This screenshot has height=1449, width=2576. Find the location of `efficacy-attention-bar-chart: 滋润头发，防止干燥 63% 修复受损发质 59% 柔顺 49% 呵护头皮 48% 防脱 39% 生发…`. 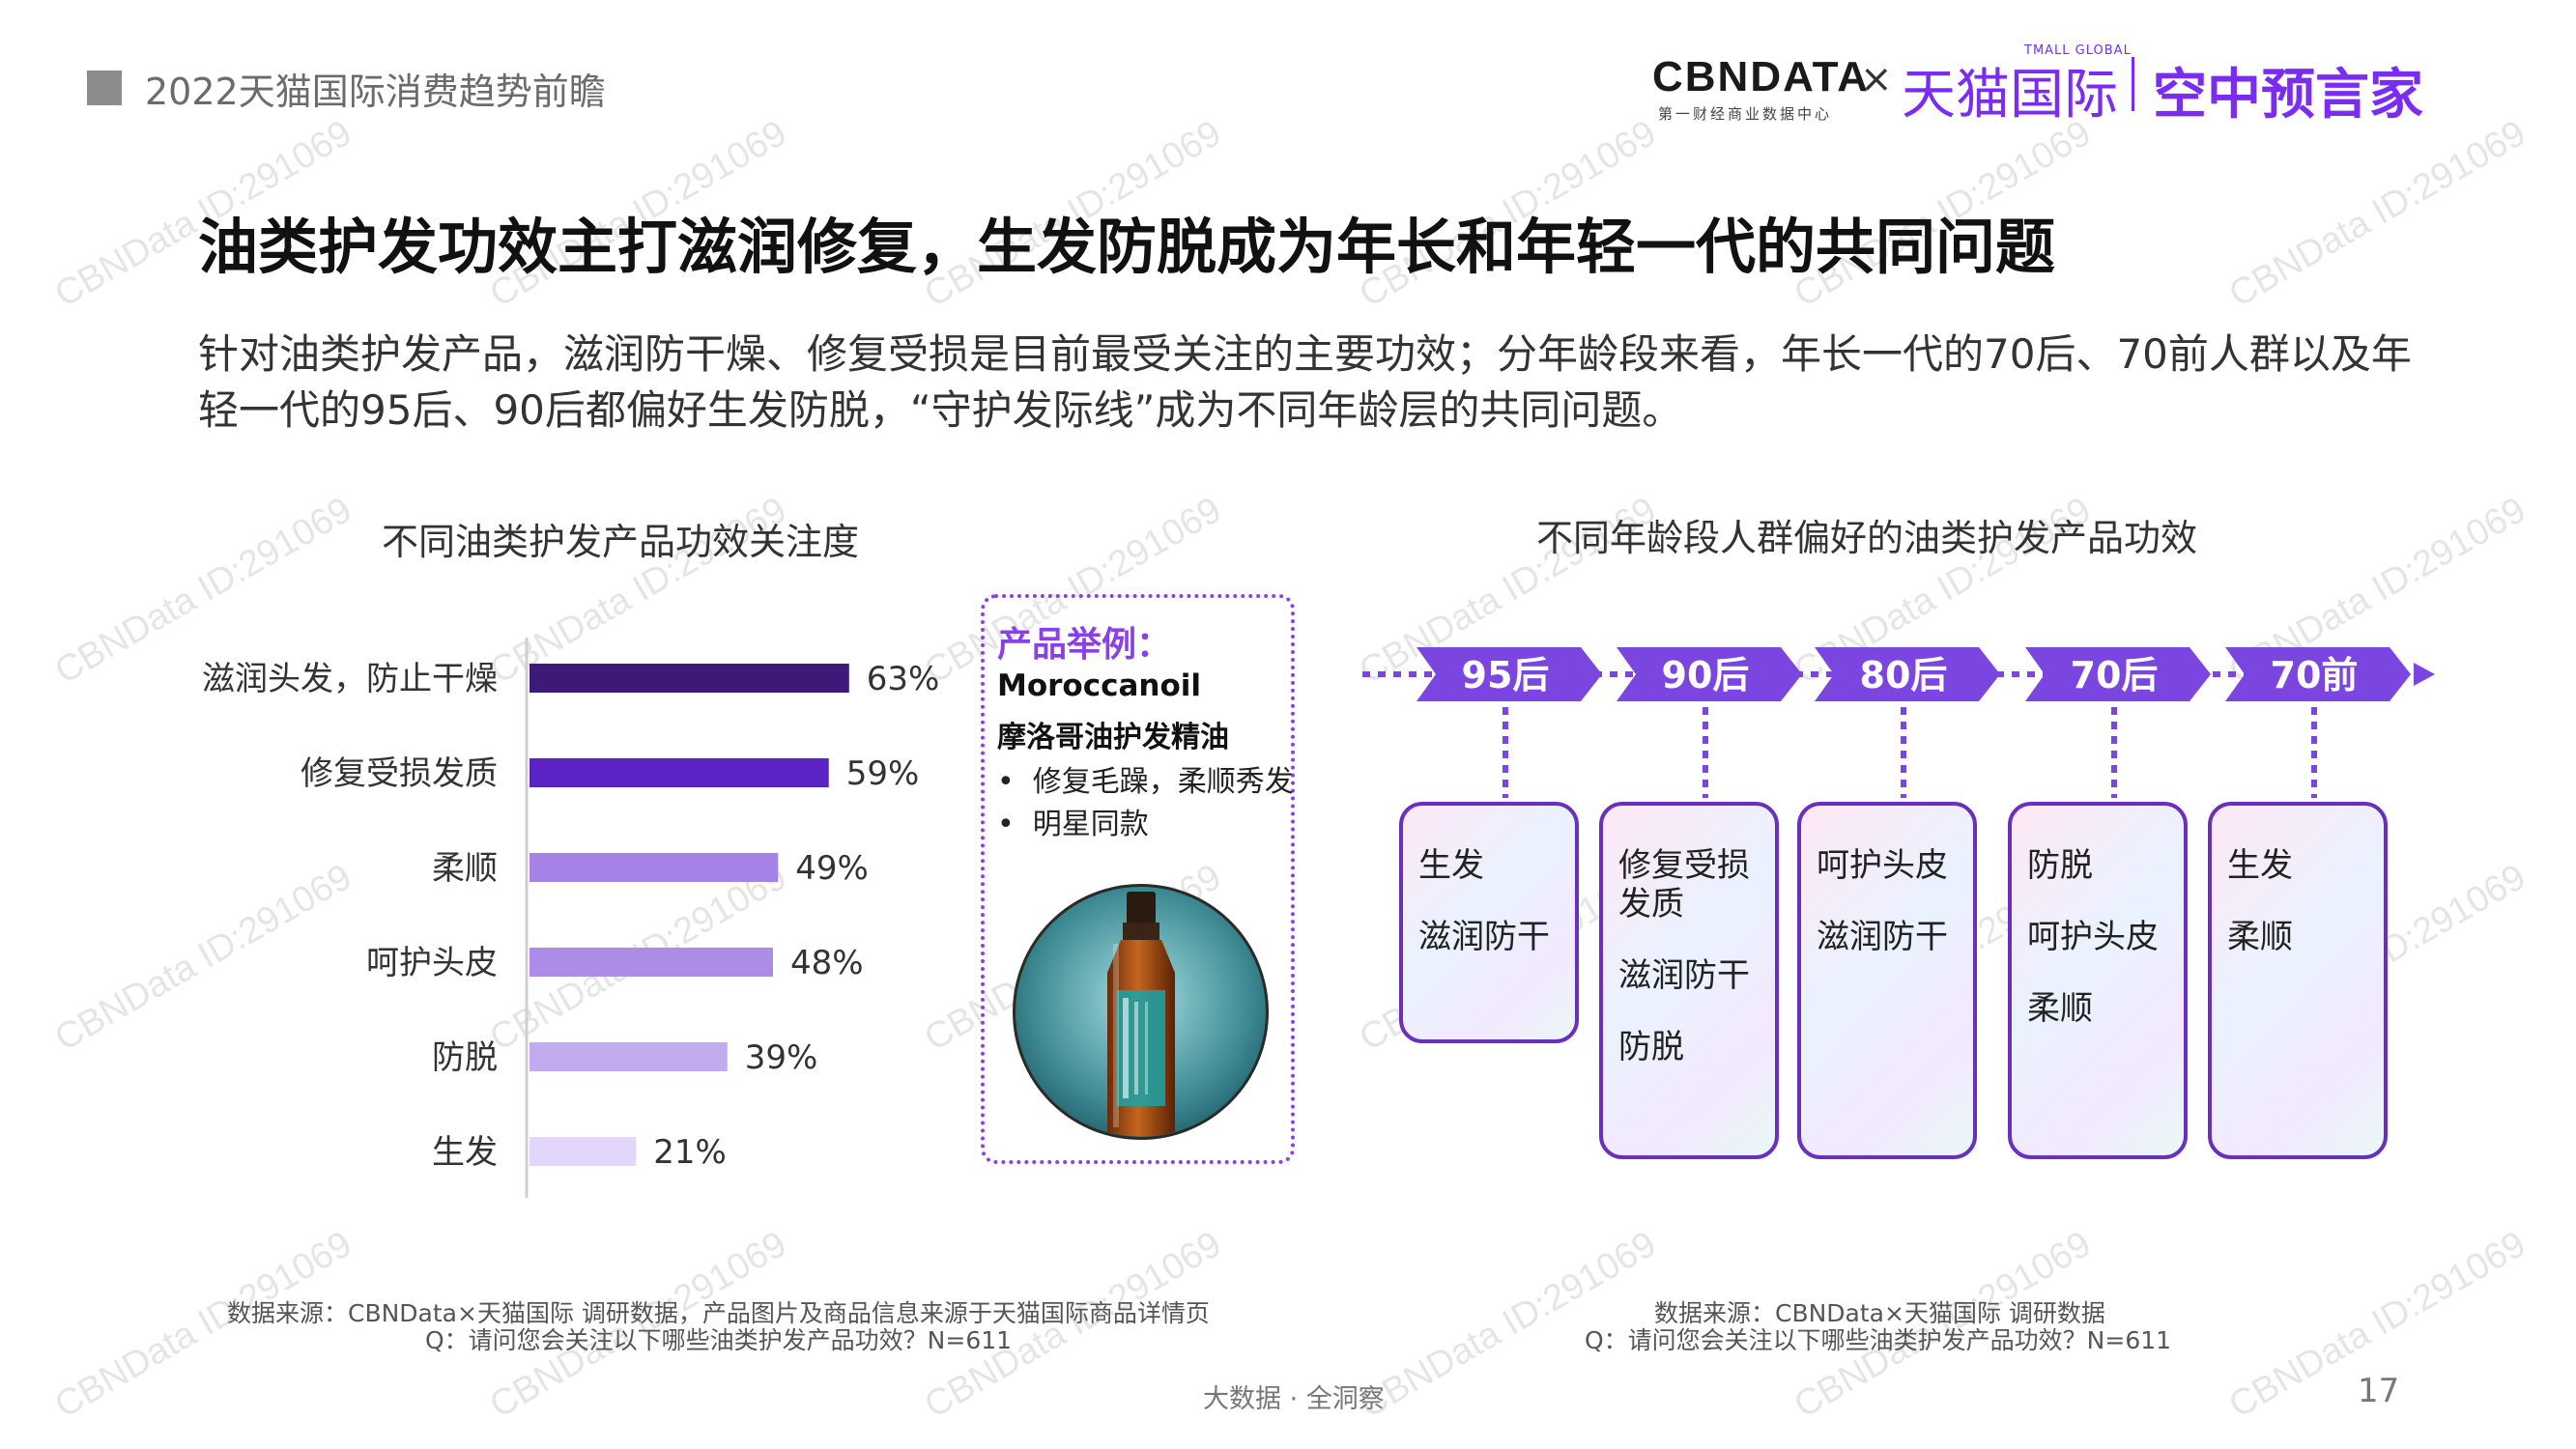

efficacy-attention-bar-chart: 滋润头发，防止干燥 63% 修复受损发质 59% 柔顺 49% 呵护头皮 48% 防脱 39% 生发… is located at coordinates (571, 918).